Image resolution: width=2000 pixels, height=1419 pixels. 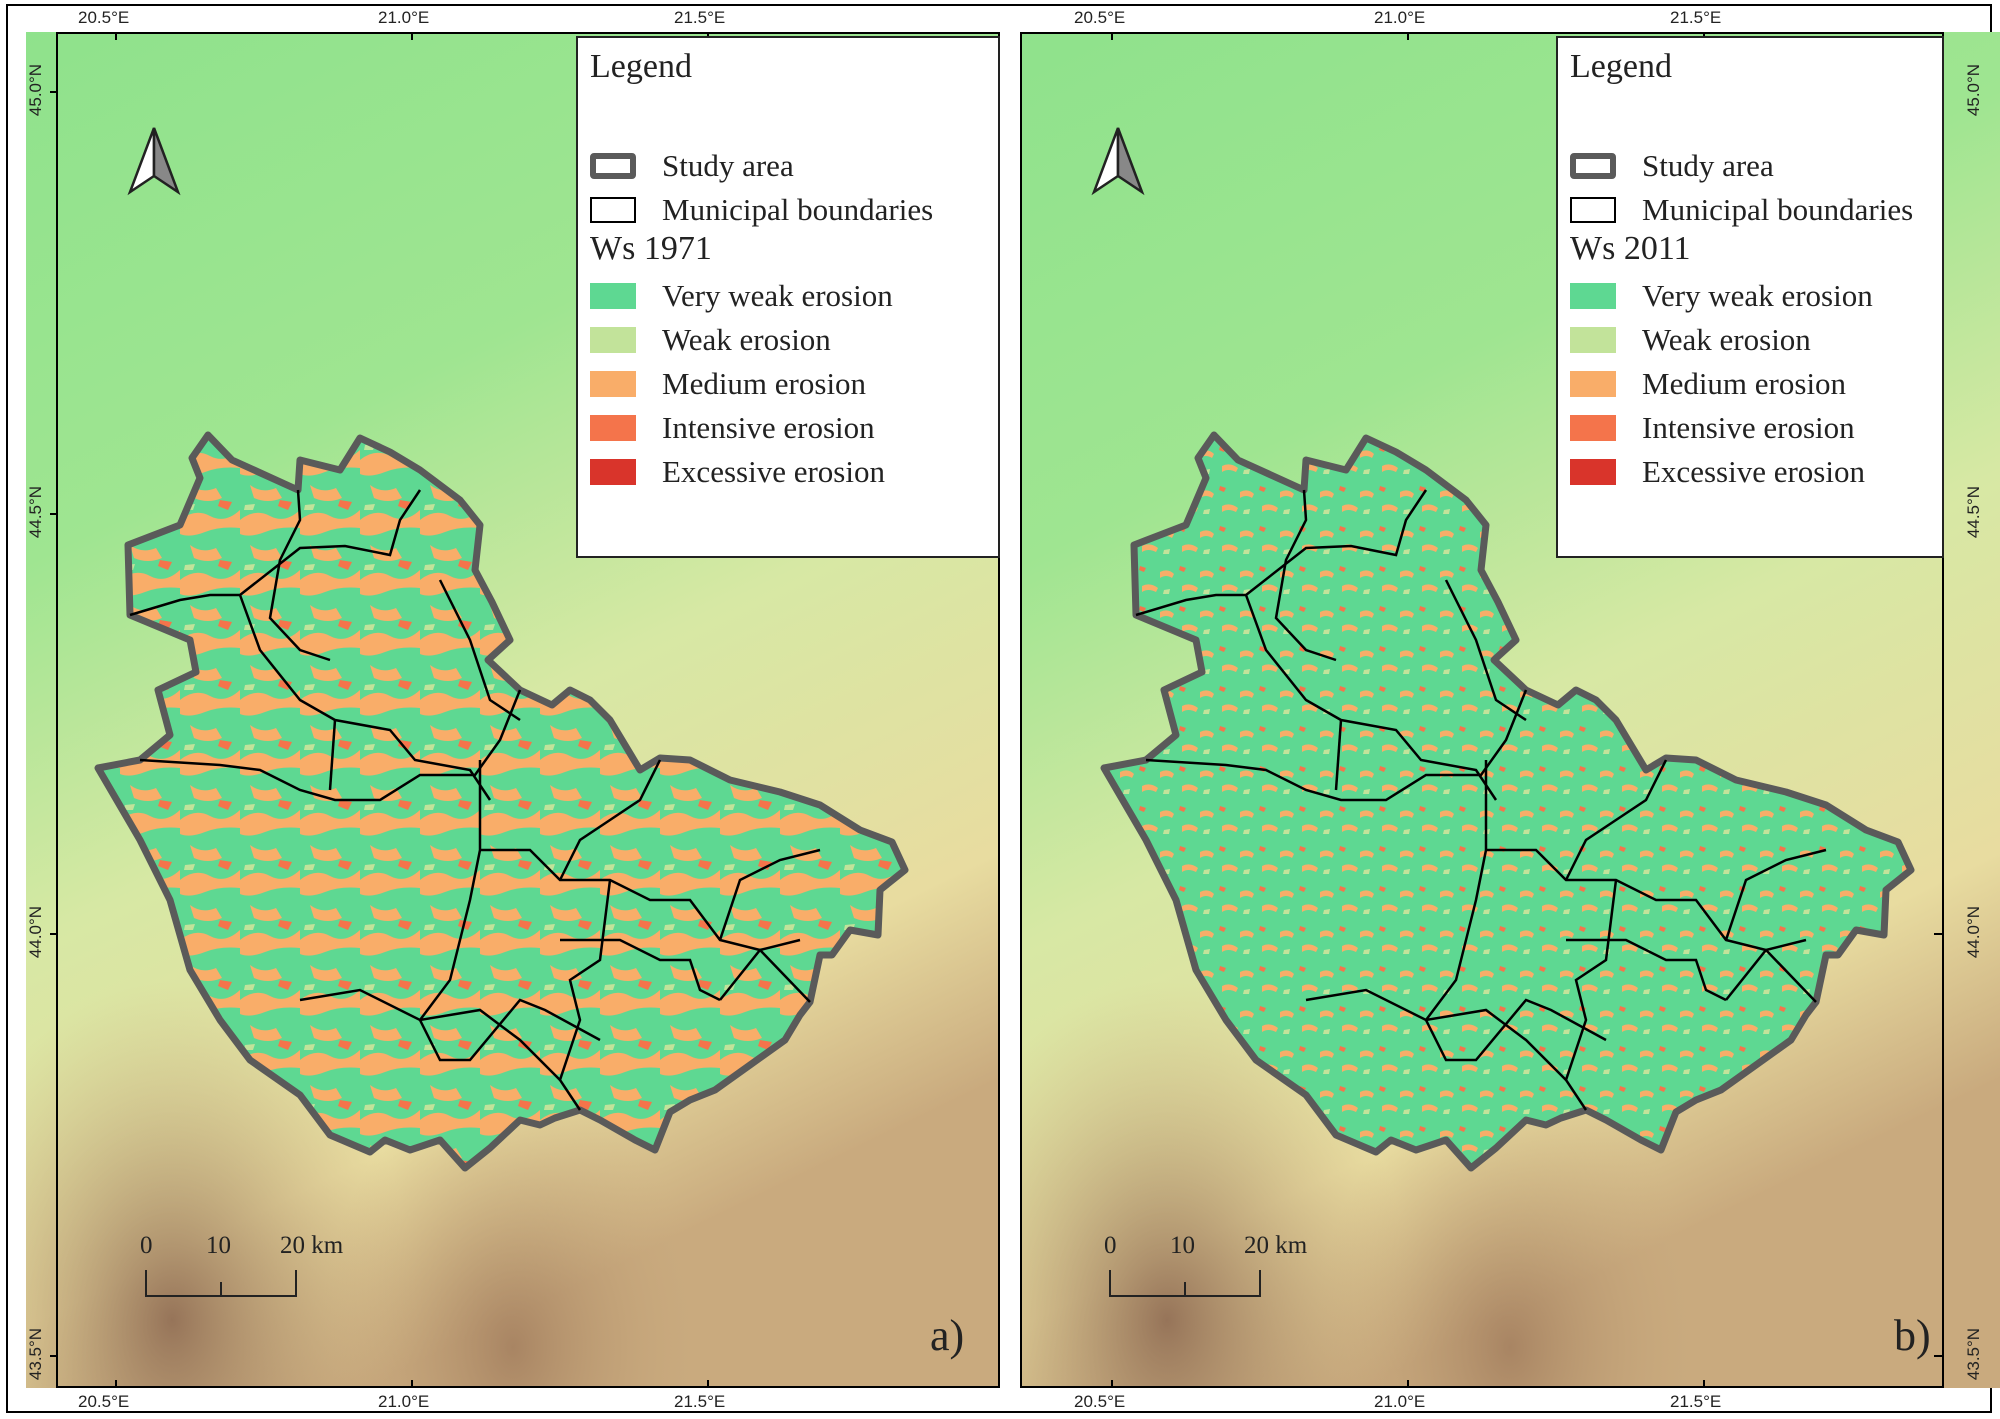 I want to click on legend-layer-heading: Ws 2011, so click(x=1630, y=248).